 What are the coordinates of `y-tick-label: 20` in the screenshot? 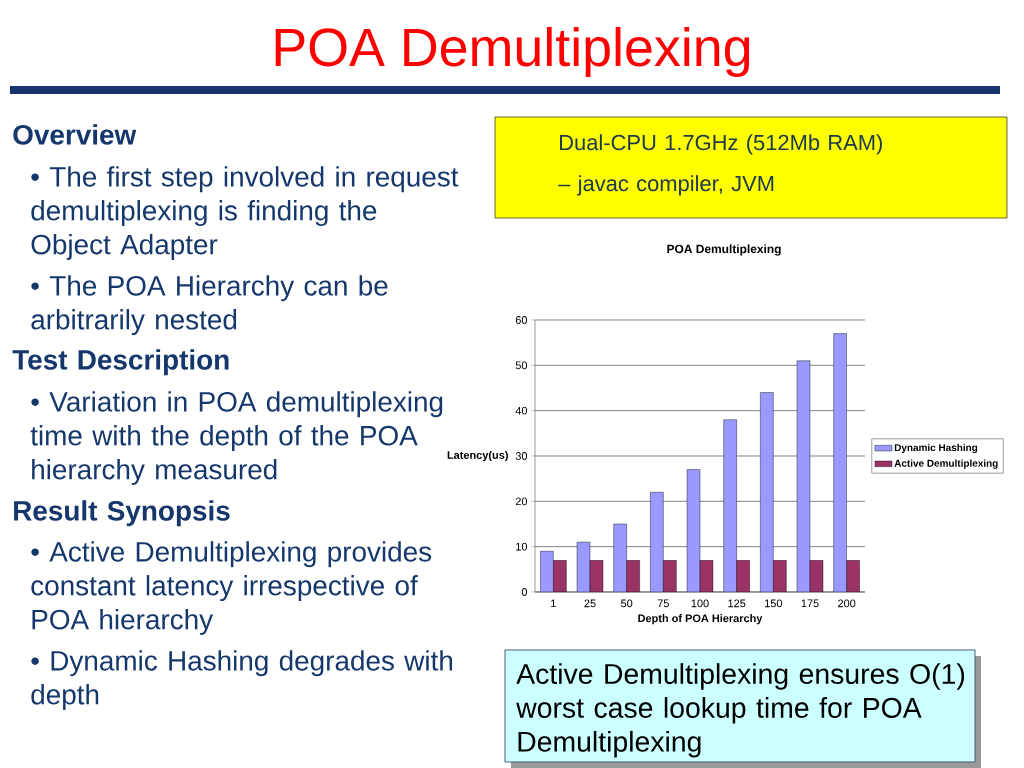 It's located at (521, 501).